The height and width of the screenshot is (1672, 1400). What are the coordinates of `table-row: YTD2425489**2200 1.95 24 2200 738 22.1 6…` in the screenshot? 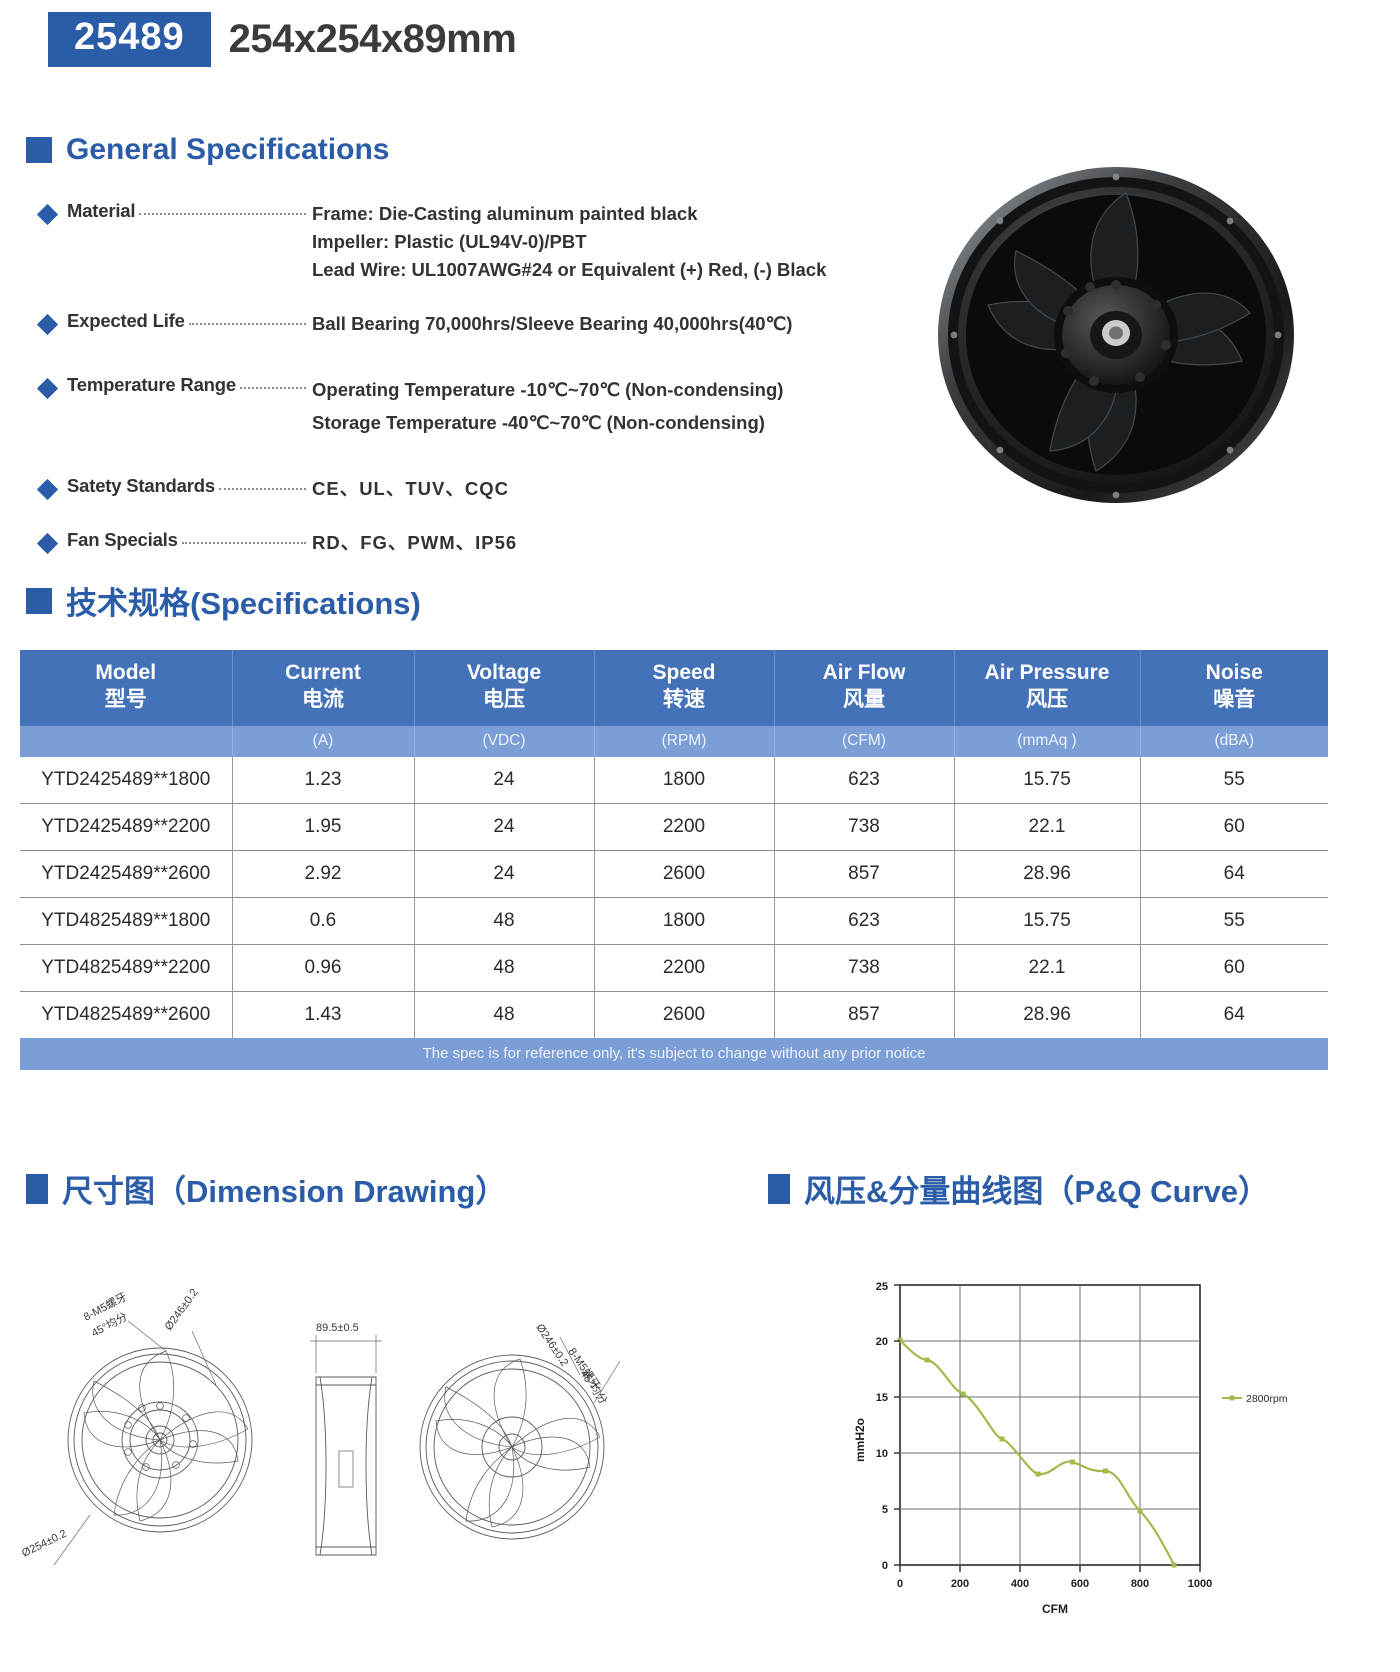 It's located at (674, 827).